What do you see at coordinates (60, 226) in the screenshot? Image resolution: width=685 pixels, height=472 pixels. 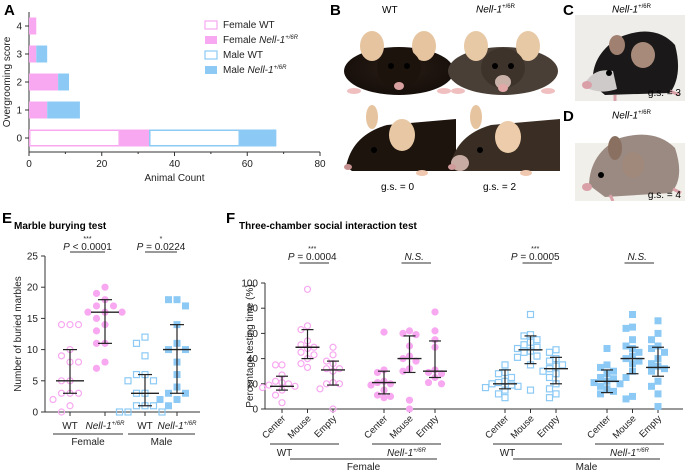 I see `panel-e-title: Marble burying test` at bounding box center [60, 226].